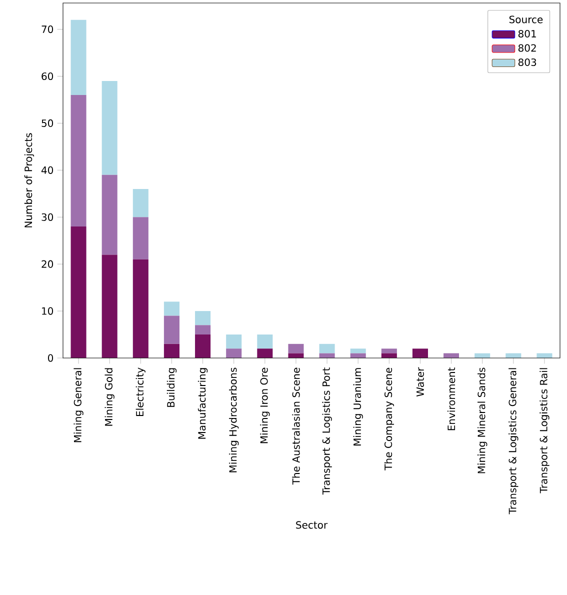 Image resolution: width=567 pixels, height=595 pixels. What do you see at coordinates (171, 387) in the screenshot?
I see `x-tick-label: Building` at bounding box center [171, 387].